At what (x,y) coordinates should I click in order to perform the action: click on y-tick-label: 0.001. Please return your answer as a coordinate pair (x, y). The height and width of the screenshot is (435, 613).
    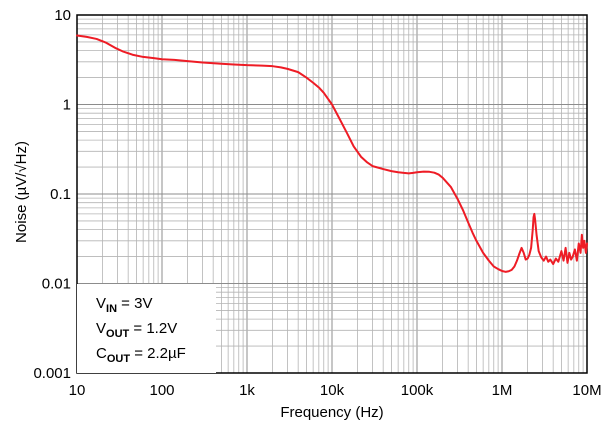
    Looking at the image, I should click on (52, 373).